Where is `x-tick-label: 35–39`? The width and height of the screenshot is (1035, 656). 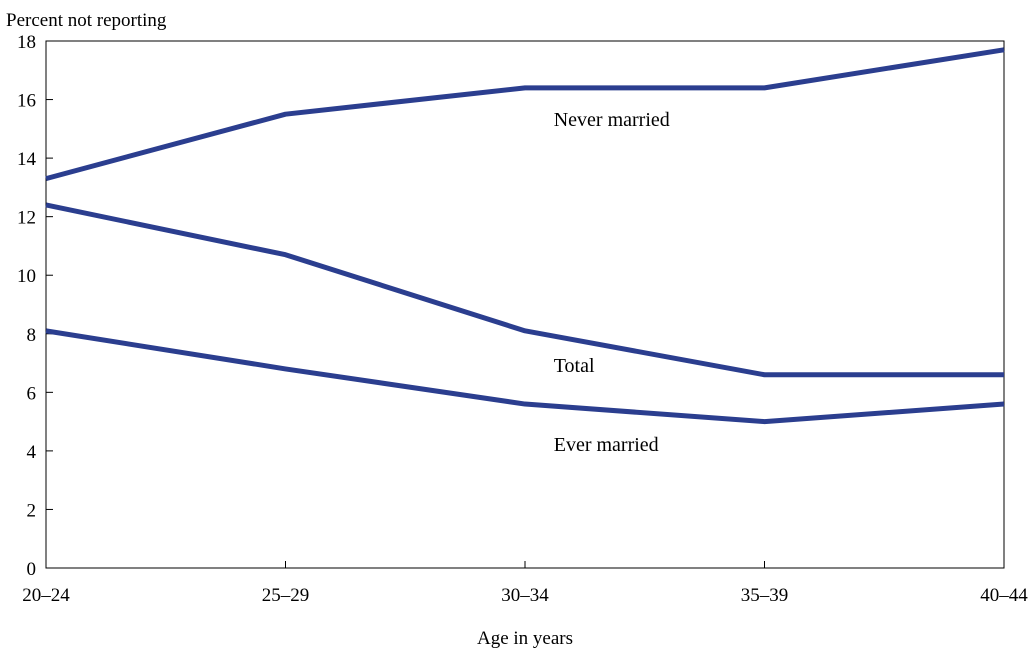
x-tick-label: 35–39 is located at coordinates (765, 595).